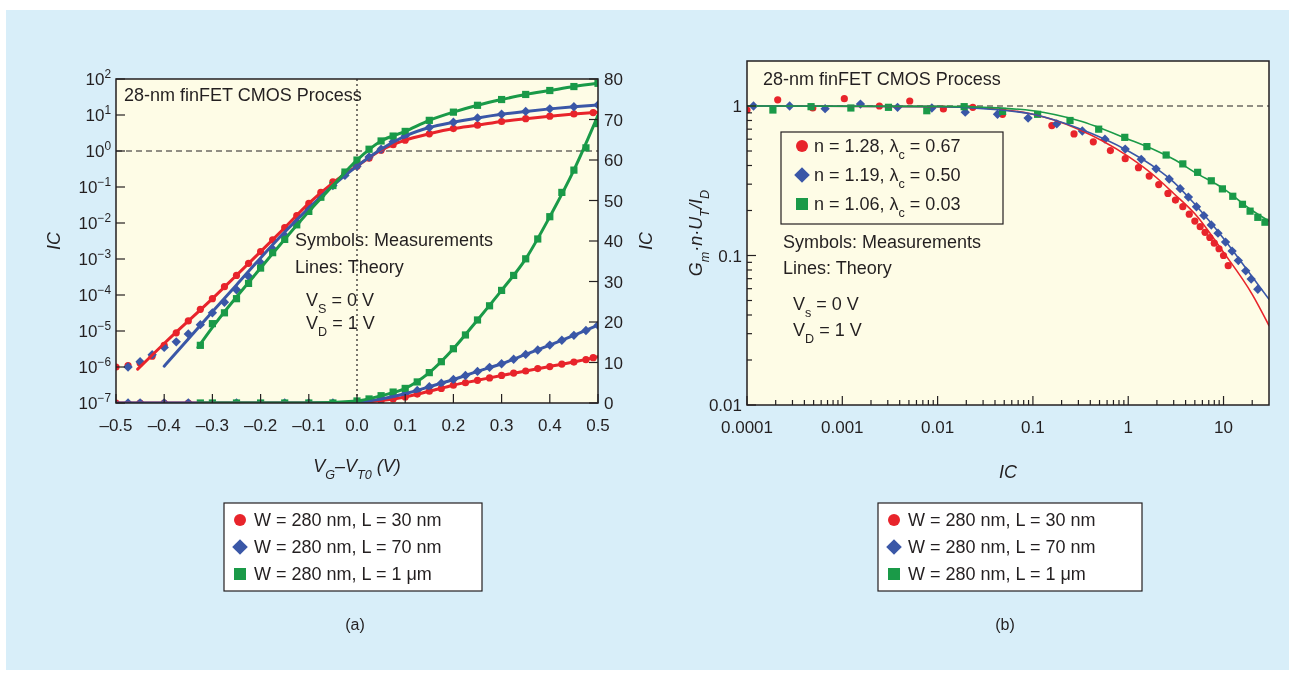  What do you see at coordinates (613, 241) in the screenshot?
I see `y2-tick-label: 40` at bounding box center [613, 241].